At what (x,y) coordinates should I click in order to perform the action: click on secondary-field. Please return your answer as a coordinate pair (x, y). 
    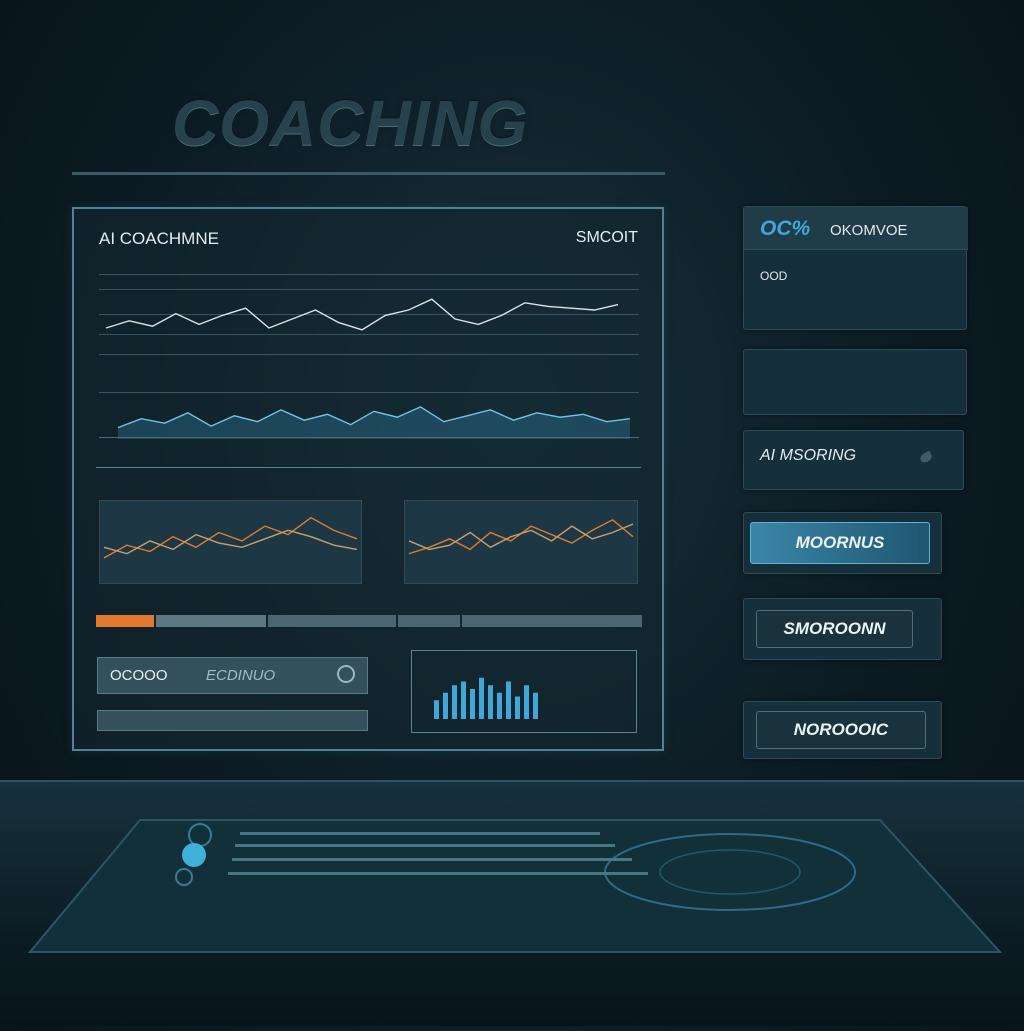
    Looking at the image, I should click on (232, 720).